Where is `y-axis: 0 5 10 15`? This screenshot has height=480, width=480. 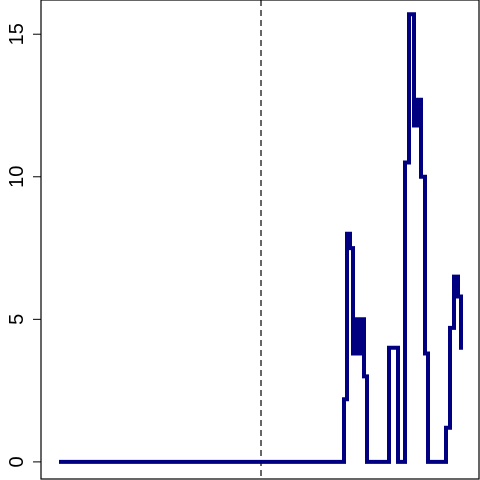
y-axis: 0 5 10 15 is located at coordinates (23, 245).